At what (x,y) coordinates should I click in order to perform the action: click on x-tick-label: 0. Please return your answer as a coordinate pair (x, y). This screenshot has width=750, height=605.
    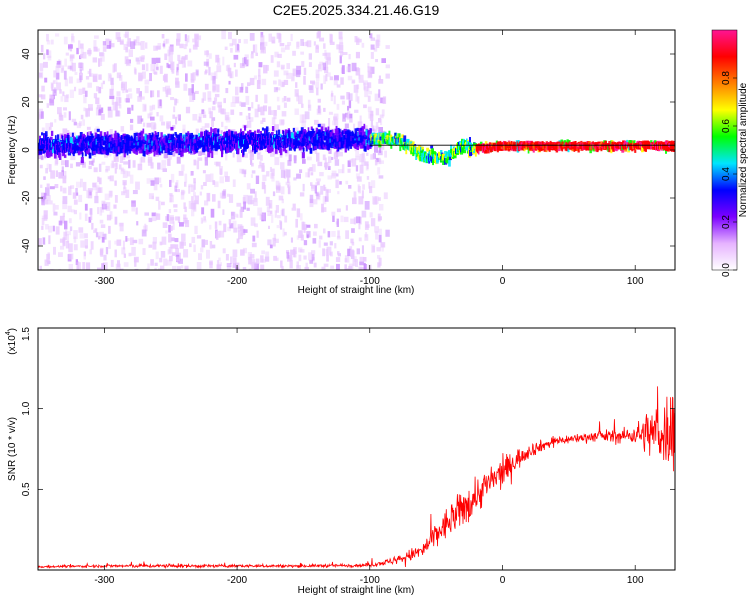
    Looking at the image, I should click on (503, 281).